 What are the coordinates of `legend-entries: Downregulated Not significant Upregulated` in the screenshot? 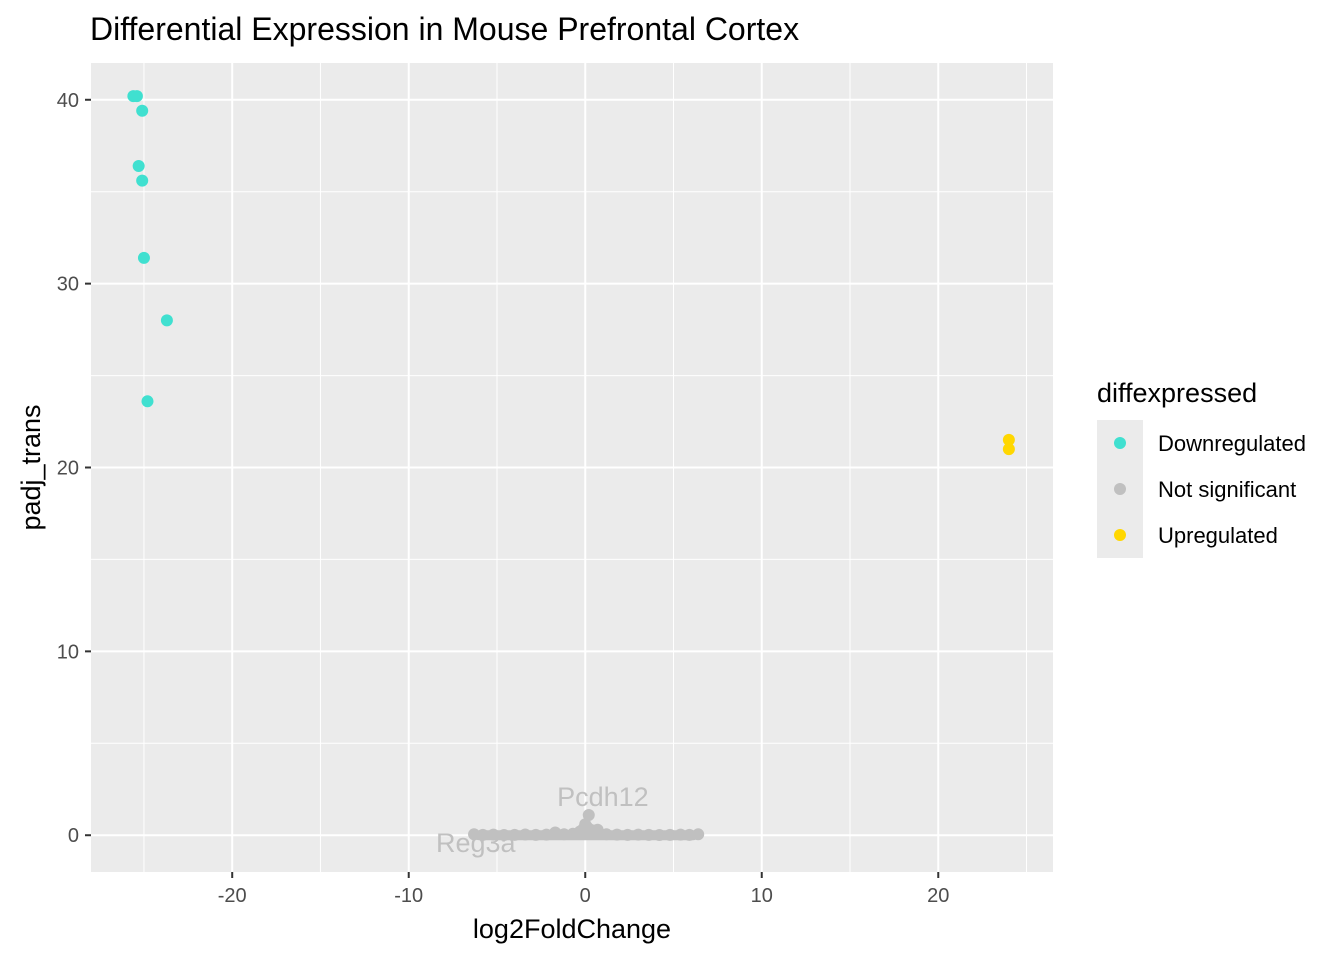 It's located at (1210, 489).